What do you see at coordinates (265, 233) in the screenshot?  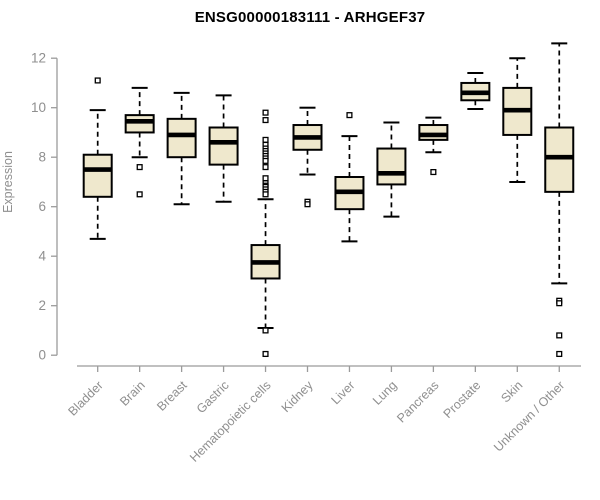 I see `boxplot-hematopoietic-cells` at bounding box center [265, 233].